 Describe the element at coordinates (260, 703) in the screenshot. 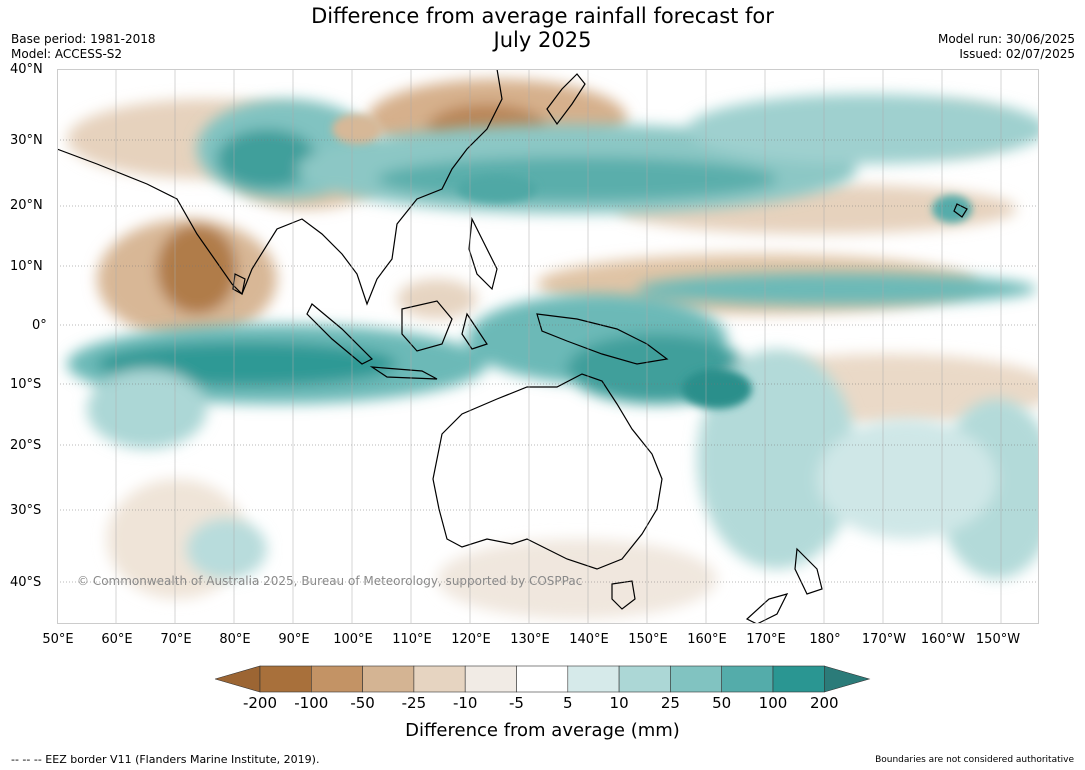

I see `colorbar-tick-label: -200` at that location.